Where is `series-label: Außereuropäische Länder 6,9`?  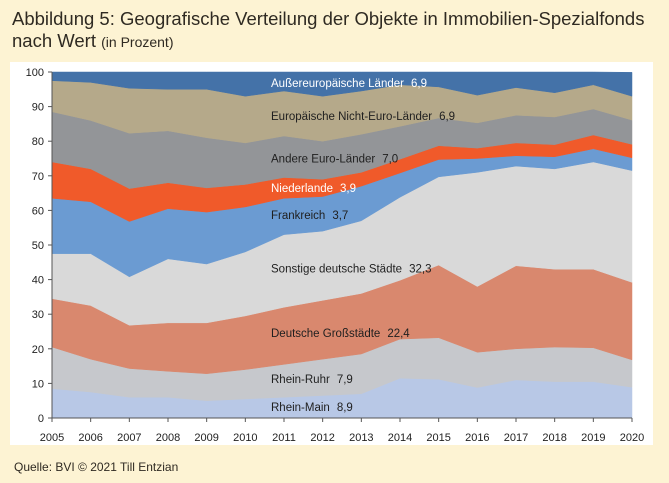
series-label: Außereuropäische Länder 6,9 is located at coordinates (349, 84).